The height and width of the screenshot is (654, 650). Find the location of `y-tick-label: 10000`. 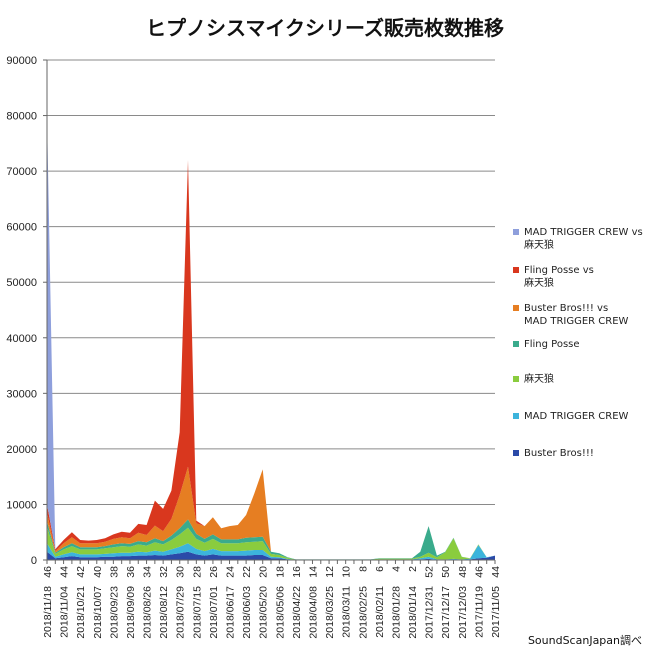

y-tick-label: 10000 is located at coordinates (21, 505).